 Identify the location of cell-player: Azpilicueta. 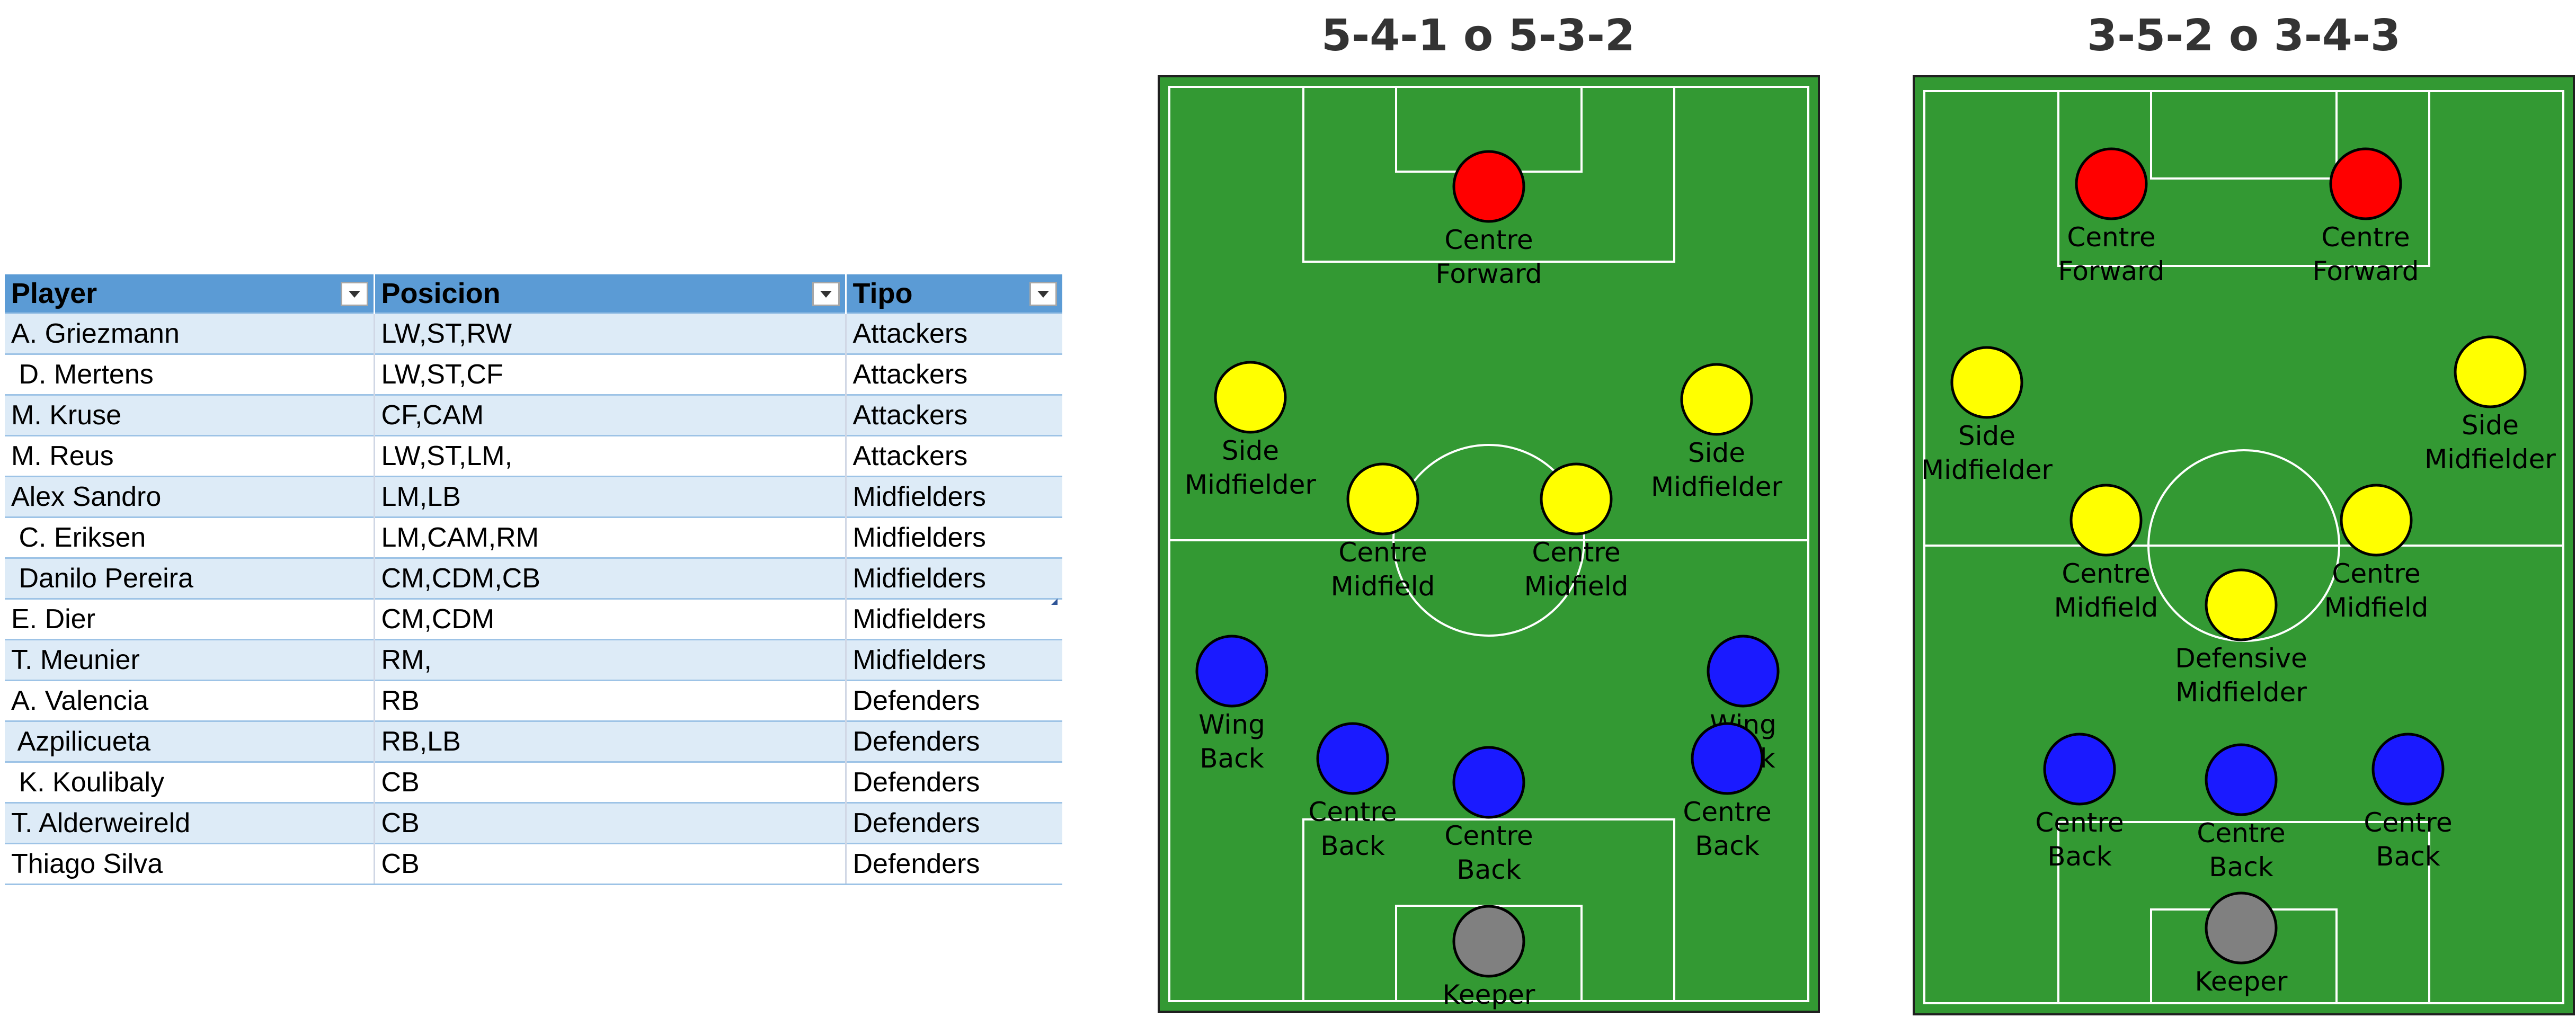
(190, 741).